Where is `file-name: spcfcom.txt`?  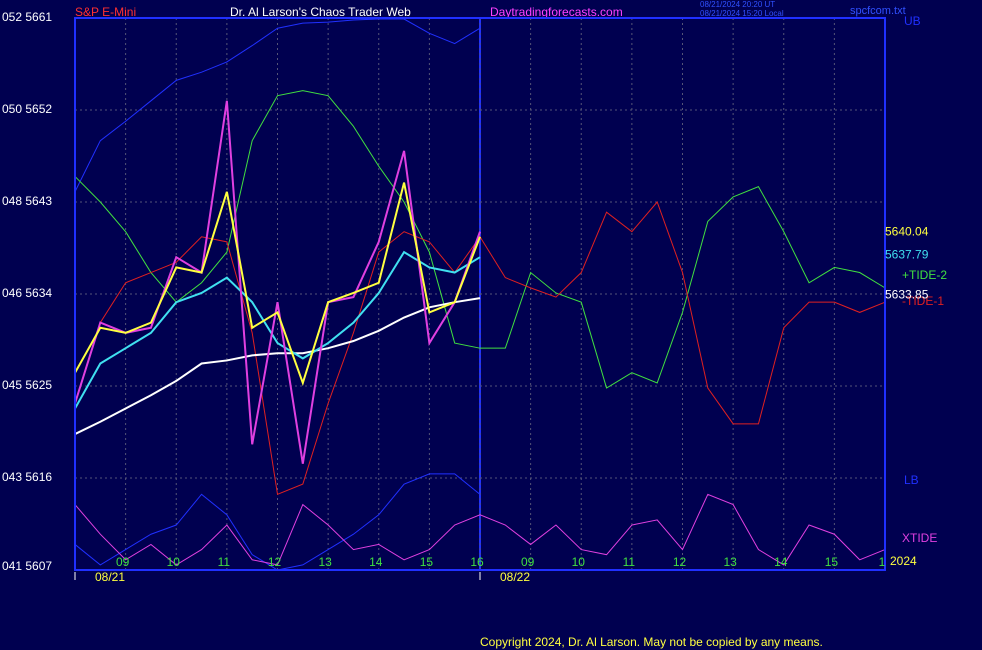
file-name: spcfcom.txt is located at coordinates (878, 11).